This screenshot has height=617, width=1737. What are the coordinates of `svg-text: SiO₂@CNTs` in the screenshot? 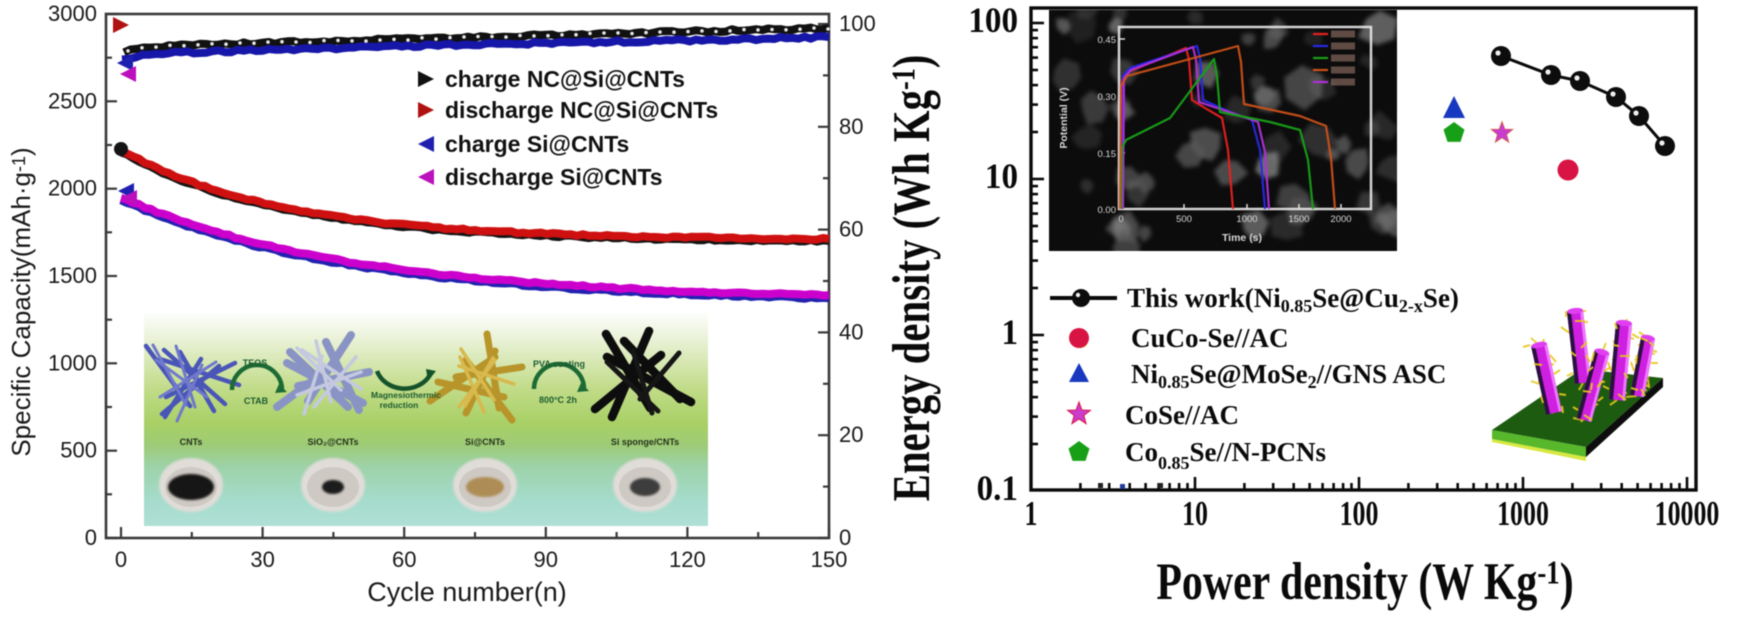 It's located at (332, 442).